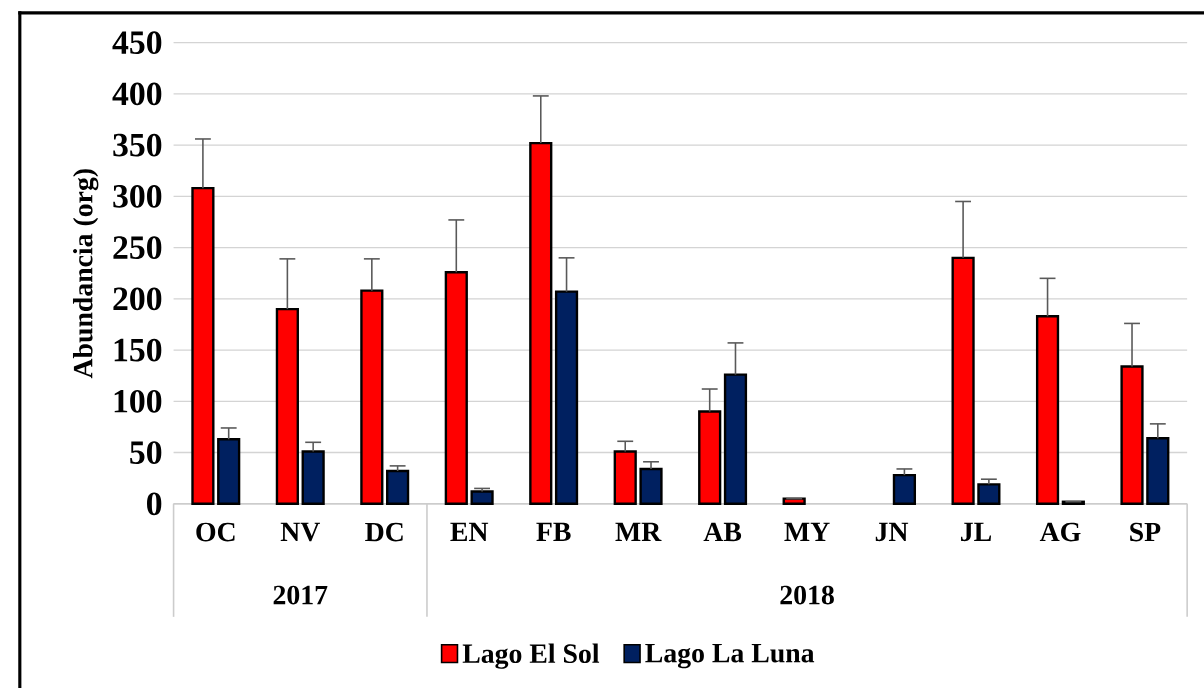 The image size is (1204, 688). I want to click on x-tick-label: AG, so click(1060, 532).